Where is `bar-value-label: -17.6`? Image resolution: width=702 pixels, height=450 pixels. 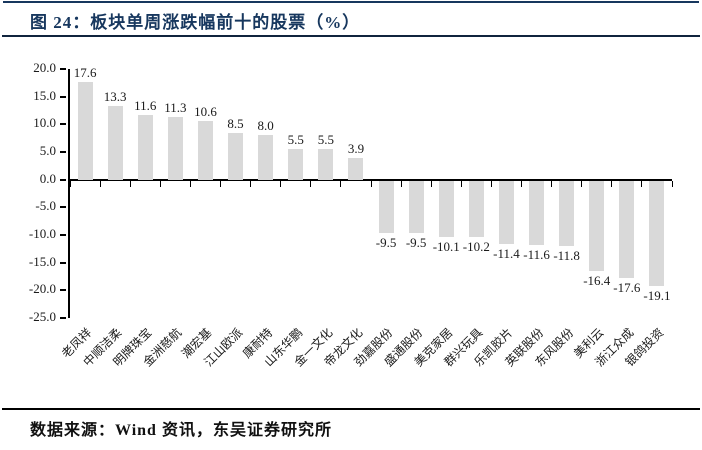
bar-value-label: -17.6 is located at coordinates (627, 288).